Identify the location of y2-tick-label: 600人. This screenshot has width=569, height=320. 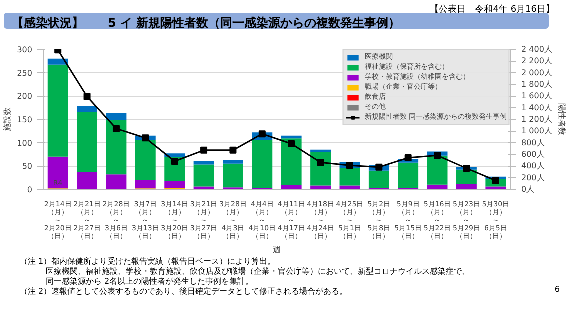
(533, 154).